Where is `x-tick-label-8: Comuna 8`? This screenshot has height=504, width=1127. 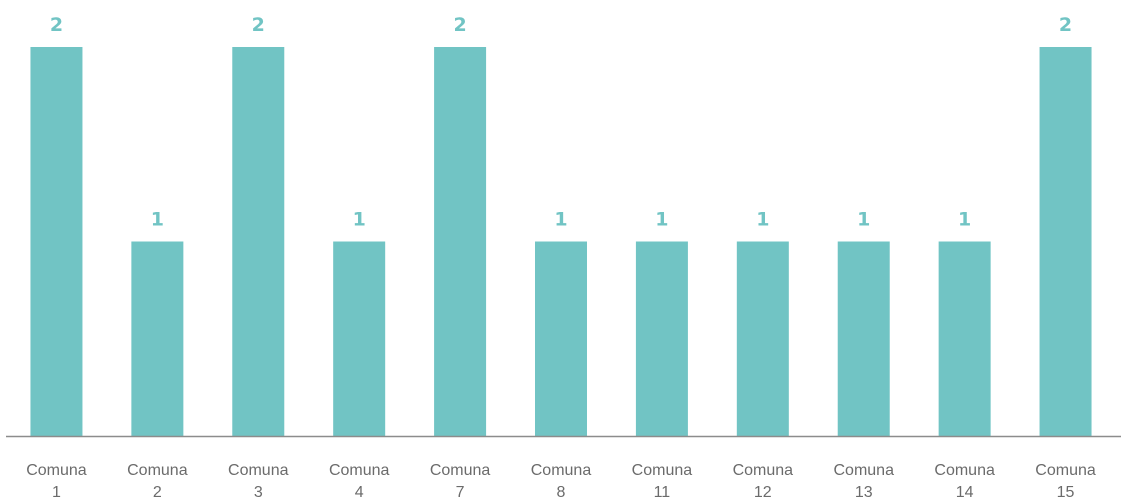 x-tick-label-8: Comuna 8 is located at coordinates (561, 481).